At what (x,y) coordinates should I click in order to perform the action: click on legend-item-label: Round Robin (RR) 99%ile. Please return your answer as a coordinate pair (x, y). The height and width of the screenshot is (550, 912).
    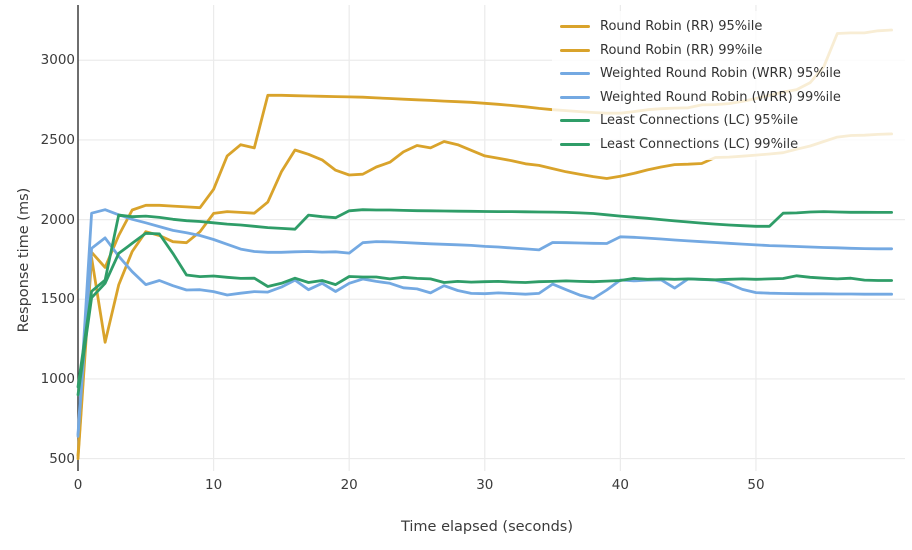
    Looking at the image, I should click on (681, 50).